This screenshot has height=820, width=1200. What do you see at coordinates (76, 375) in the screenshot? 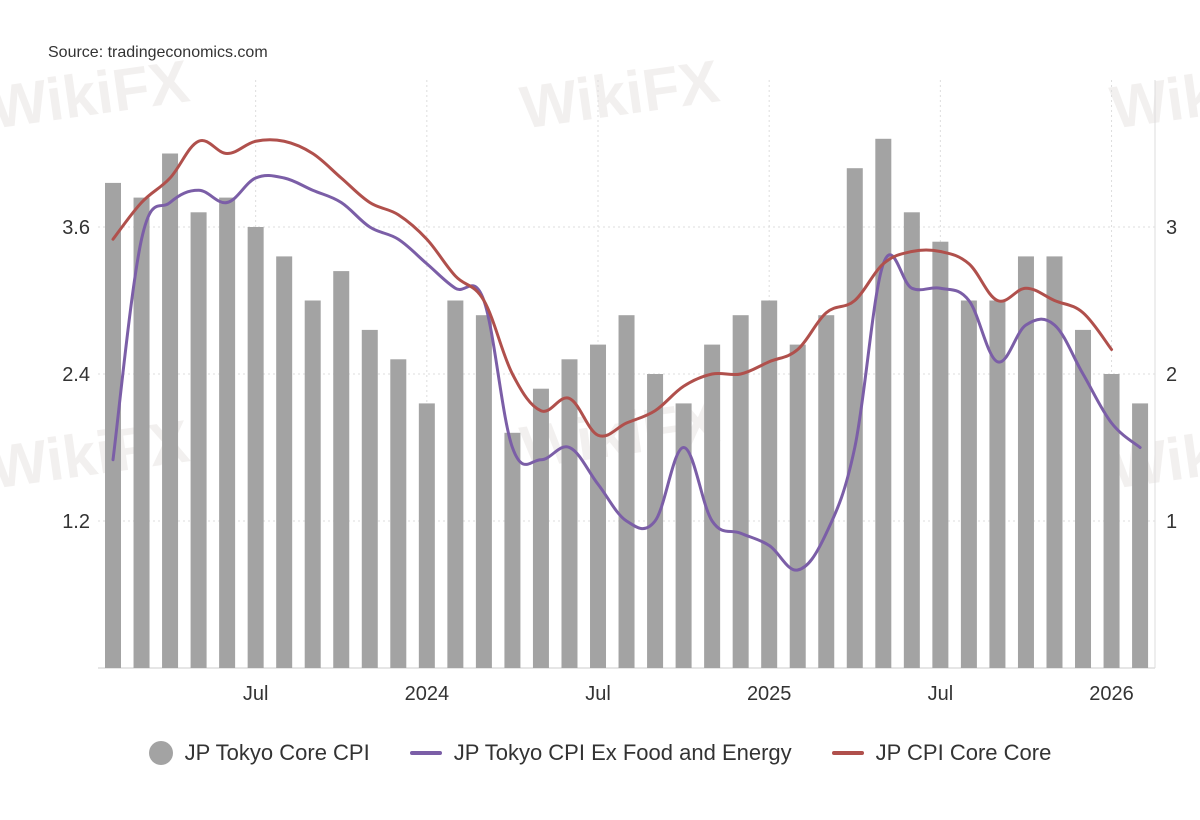
I see `left-axis-tick-label: 2.4` at bounding box center [76, 375].